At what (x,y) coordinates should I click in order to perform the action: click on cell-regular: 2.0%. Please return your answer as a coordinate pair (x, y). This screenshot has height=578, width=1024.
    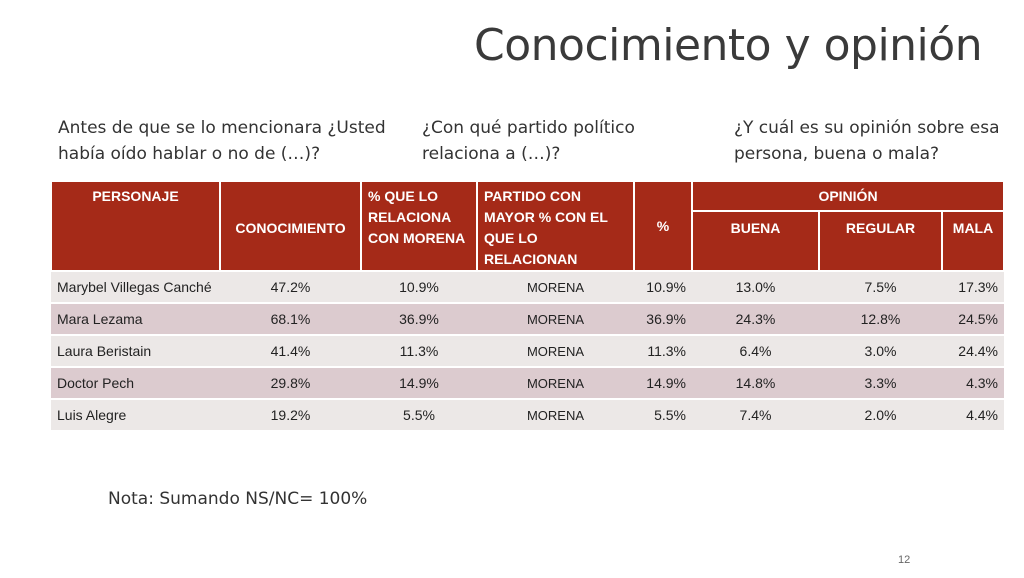
    Looking at the image, I should click on (880, 415).